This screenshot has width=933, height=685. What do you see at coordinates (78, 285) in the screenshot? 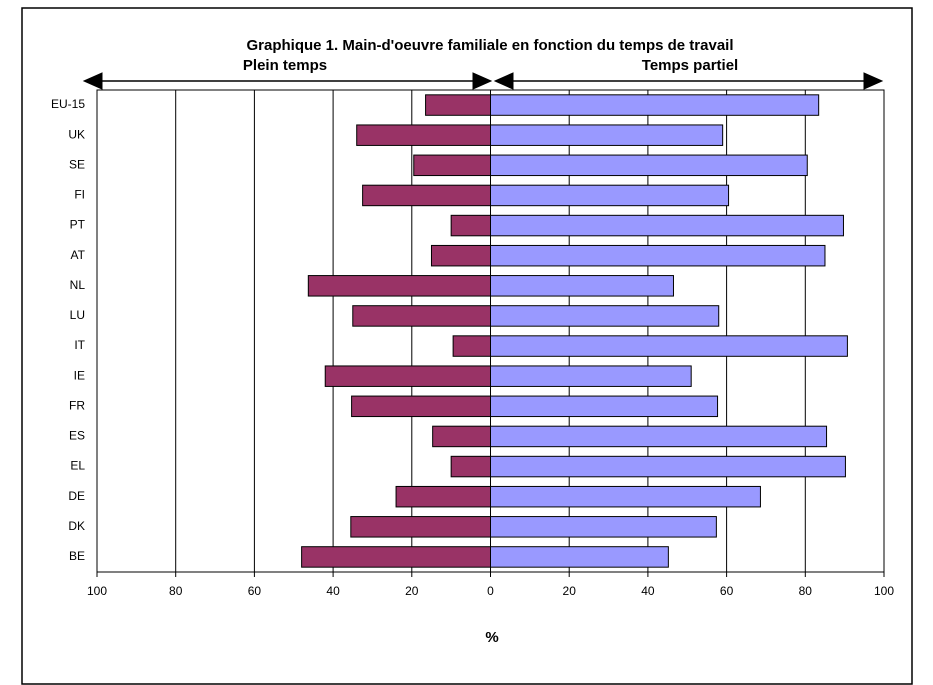
I see `y-tick-label: NL` at bounding box center [78, 285].